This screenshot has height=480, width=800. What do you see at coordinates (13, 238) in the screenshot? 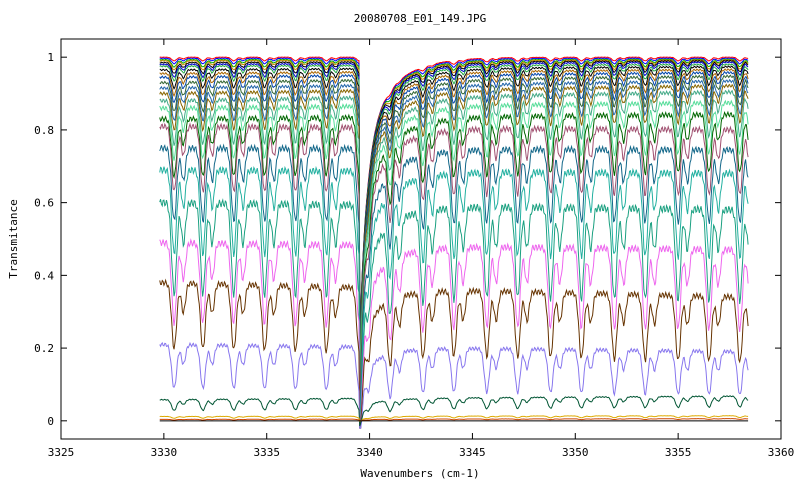
I see `y-axis-label: Transmitance` at bounding box center [13, 238].